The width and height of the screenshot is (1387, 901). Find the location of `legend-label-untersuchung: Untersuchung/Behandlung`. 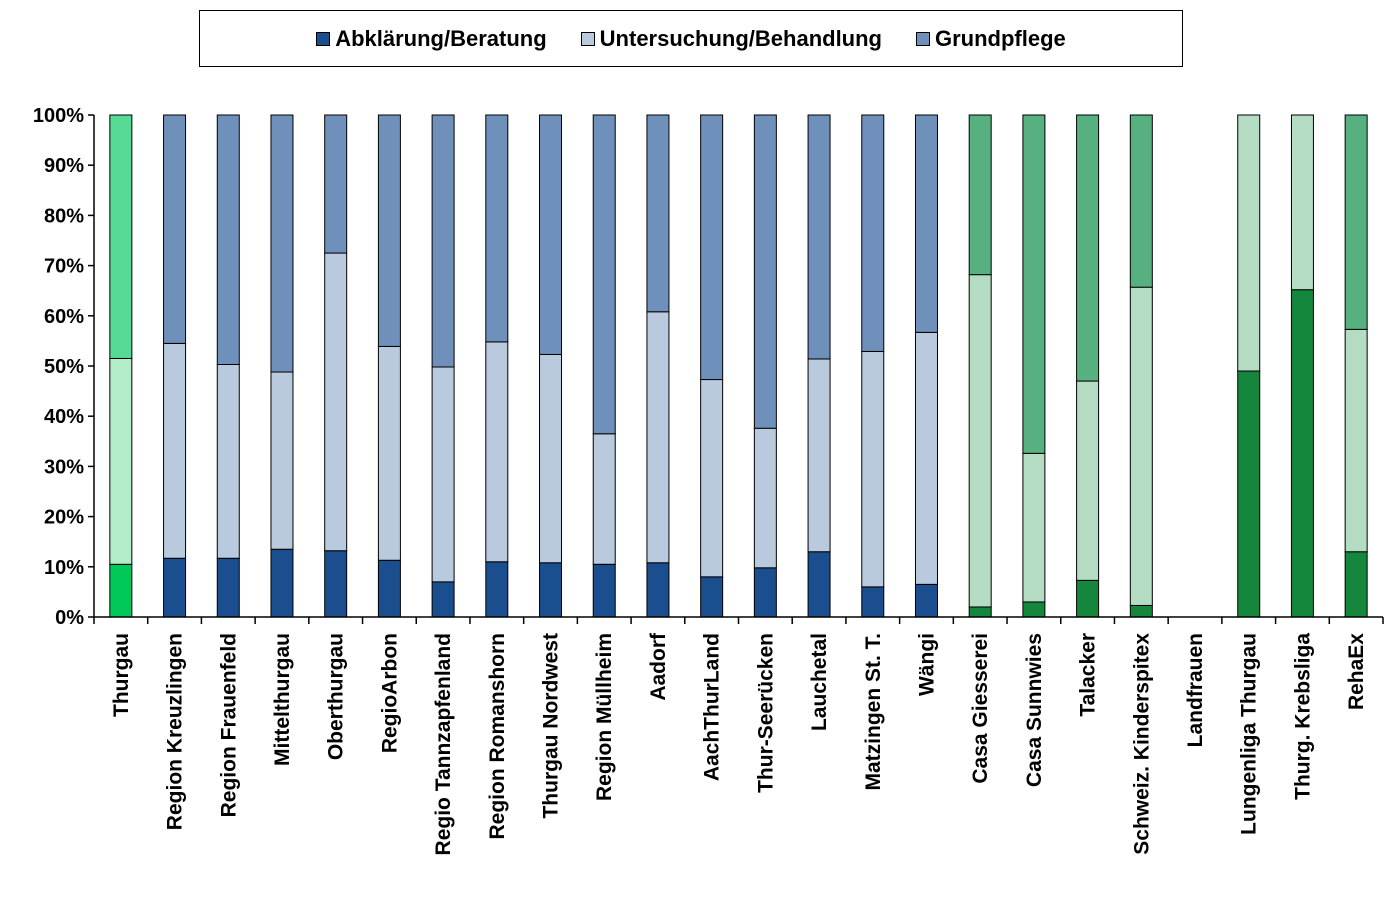

legend-label-untersuchung: Untersuchung/Behandlung is located at coordinates (740, 38).